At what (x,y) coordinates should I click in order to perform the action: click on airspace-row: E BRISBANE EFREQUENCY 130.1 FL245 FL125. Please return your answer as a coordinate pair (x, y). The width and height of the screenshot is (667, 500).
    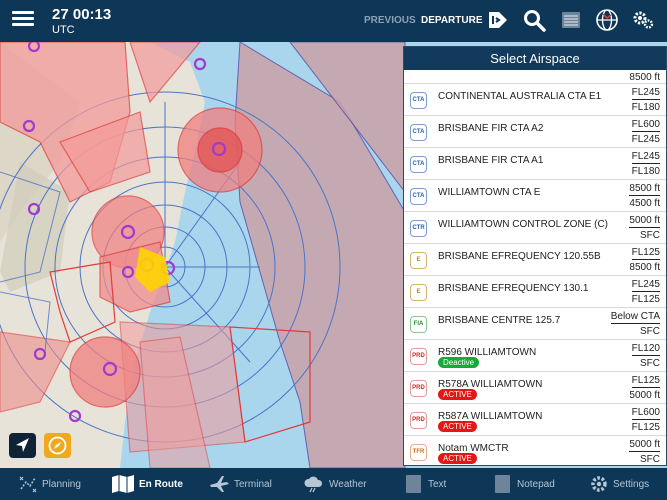
    Looking at the image, I should click on (535, 292).